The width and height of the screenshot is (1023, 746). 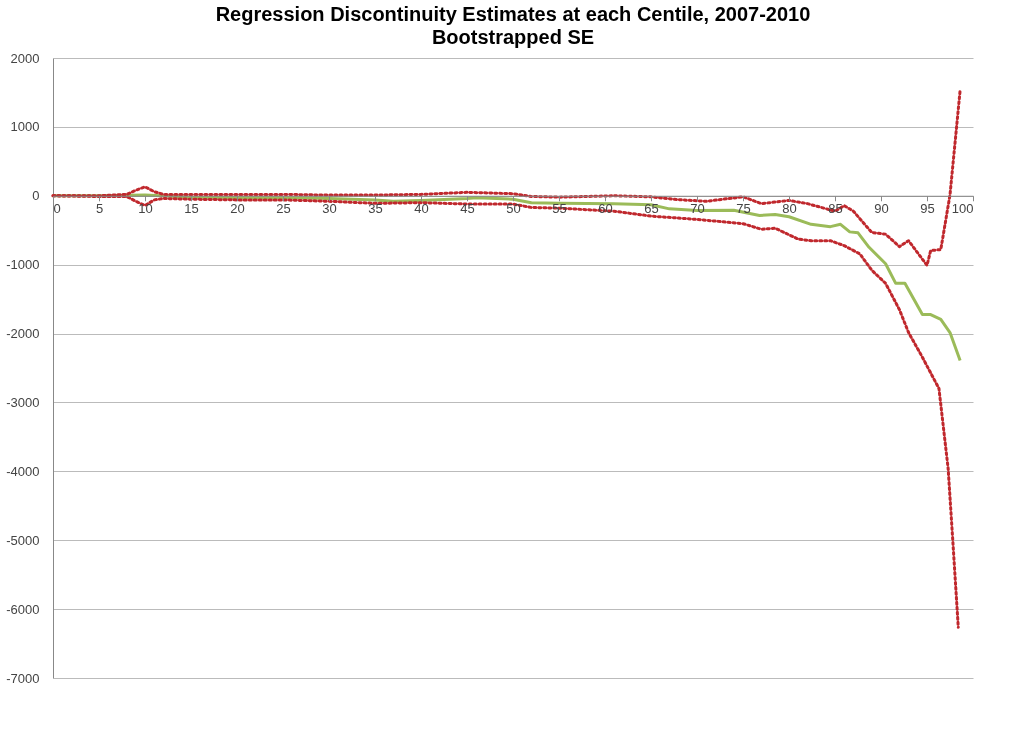 I want to click on x-tick-label: 45, so click(x=467, y=209).